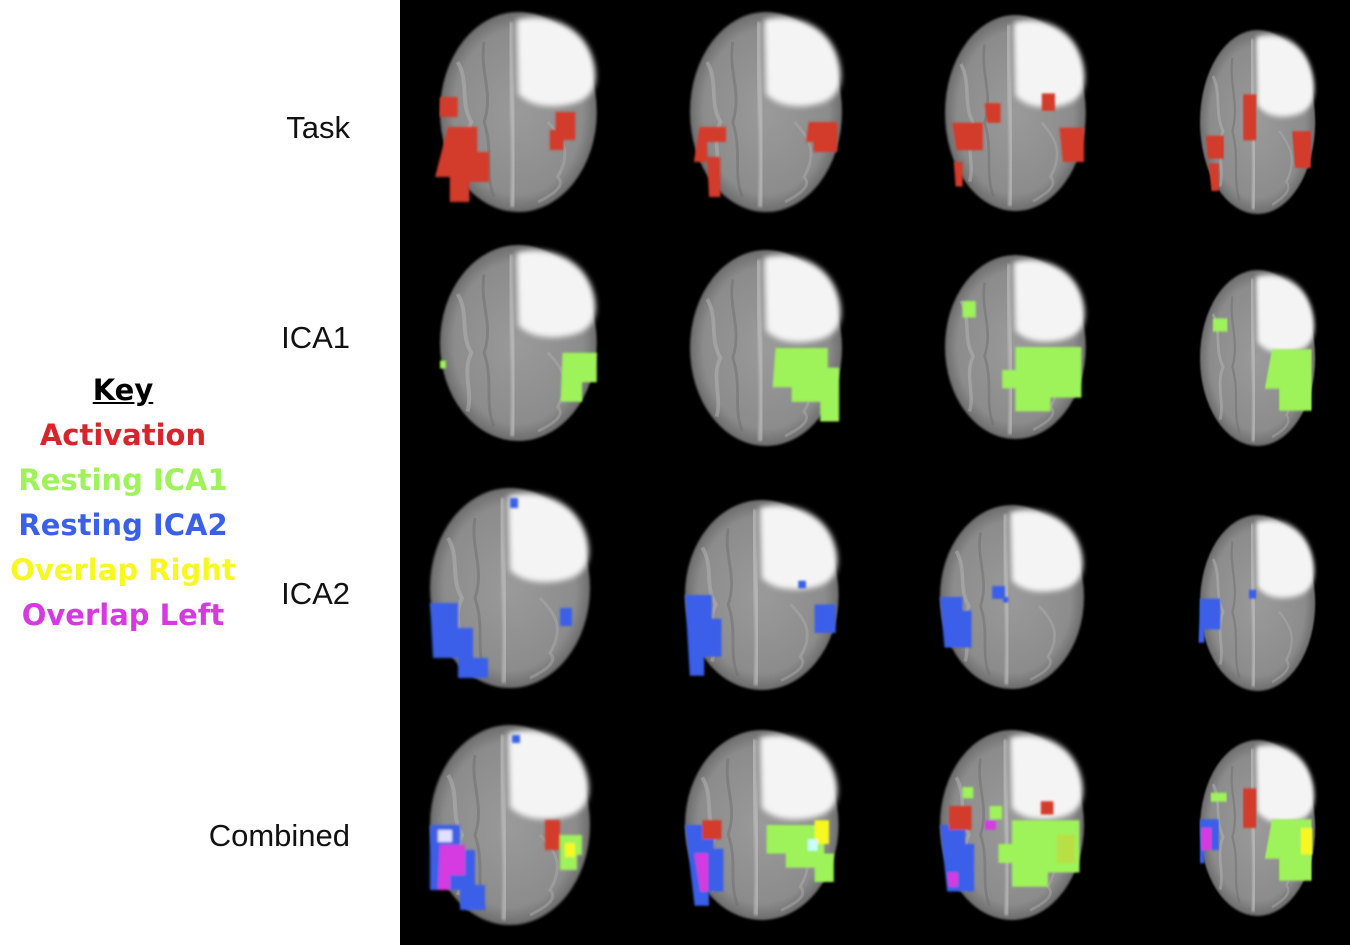 The width and height of the screenshot is (1350, 945). Describe the element at coordinates (315, 337) in the screenshot. I see `row-label-ica1: ICA1` at that location.